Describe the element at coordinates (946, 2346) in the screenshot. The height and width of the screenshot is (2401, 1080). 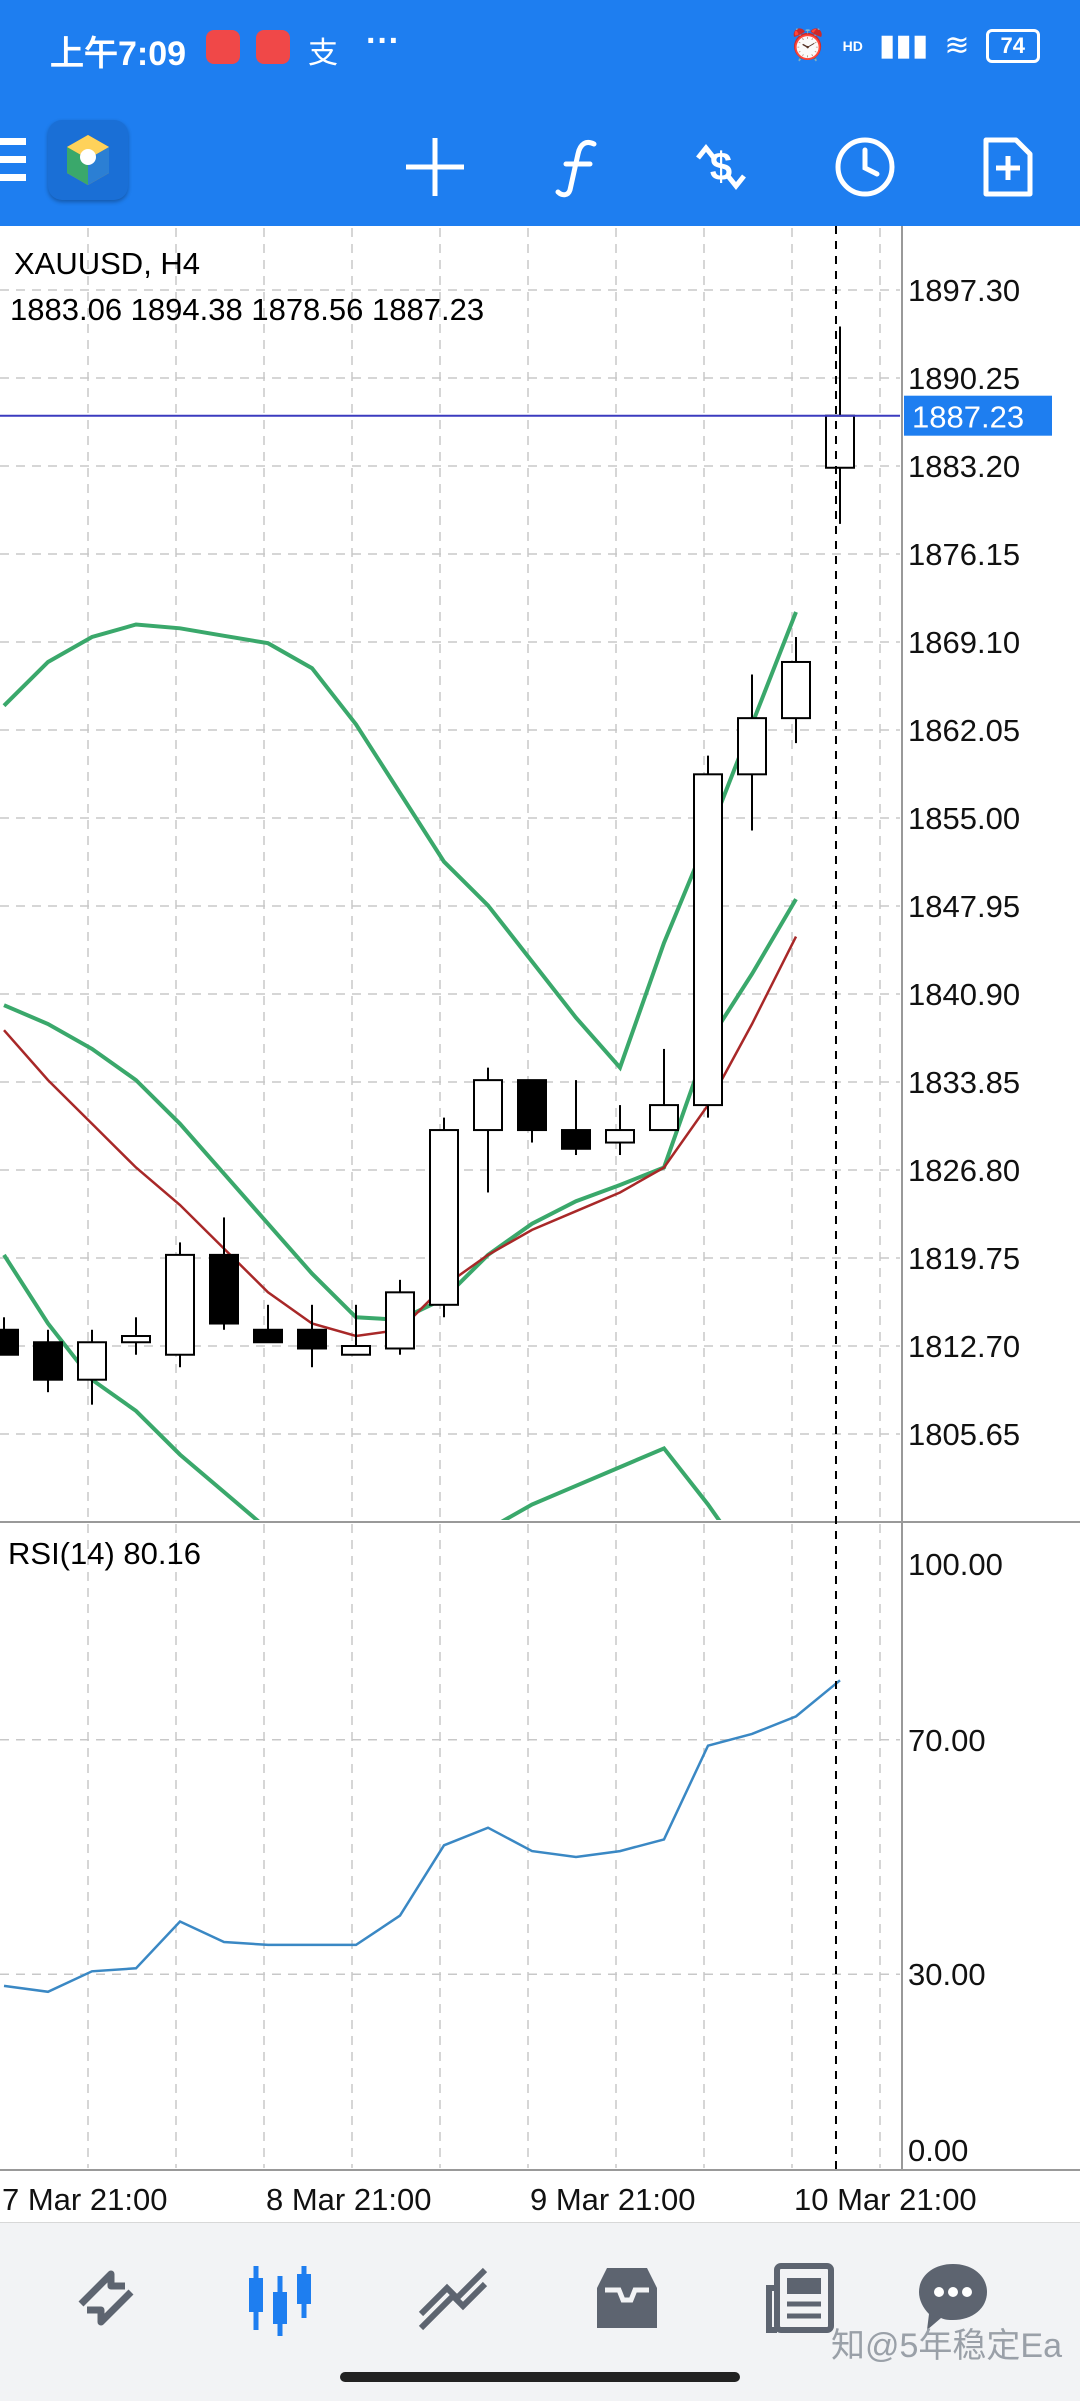
I see `watermark: 知@5年稳定Ea` at that location.